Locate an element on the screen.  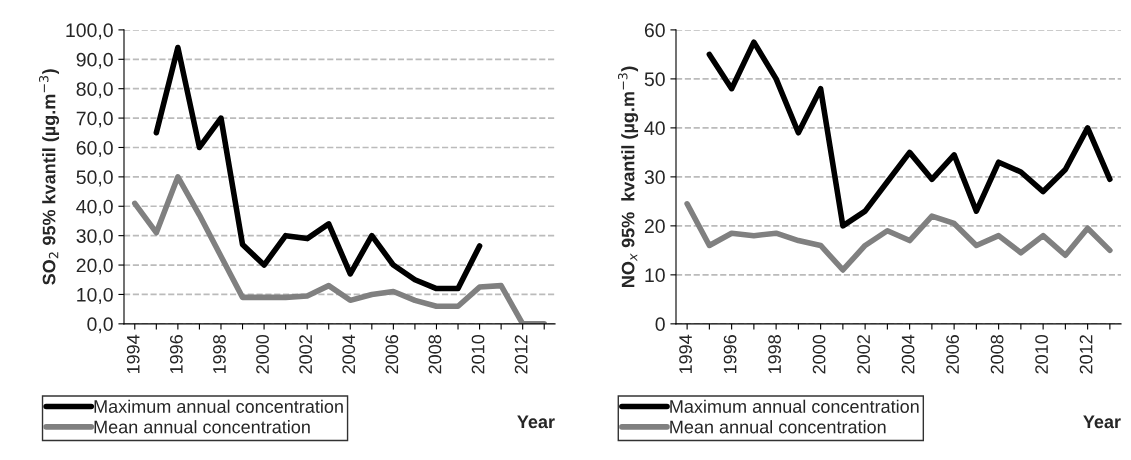
y-tick-label: 50,0 is located at coordinates (94, 178).